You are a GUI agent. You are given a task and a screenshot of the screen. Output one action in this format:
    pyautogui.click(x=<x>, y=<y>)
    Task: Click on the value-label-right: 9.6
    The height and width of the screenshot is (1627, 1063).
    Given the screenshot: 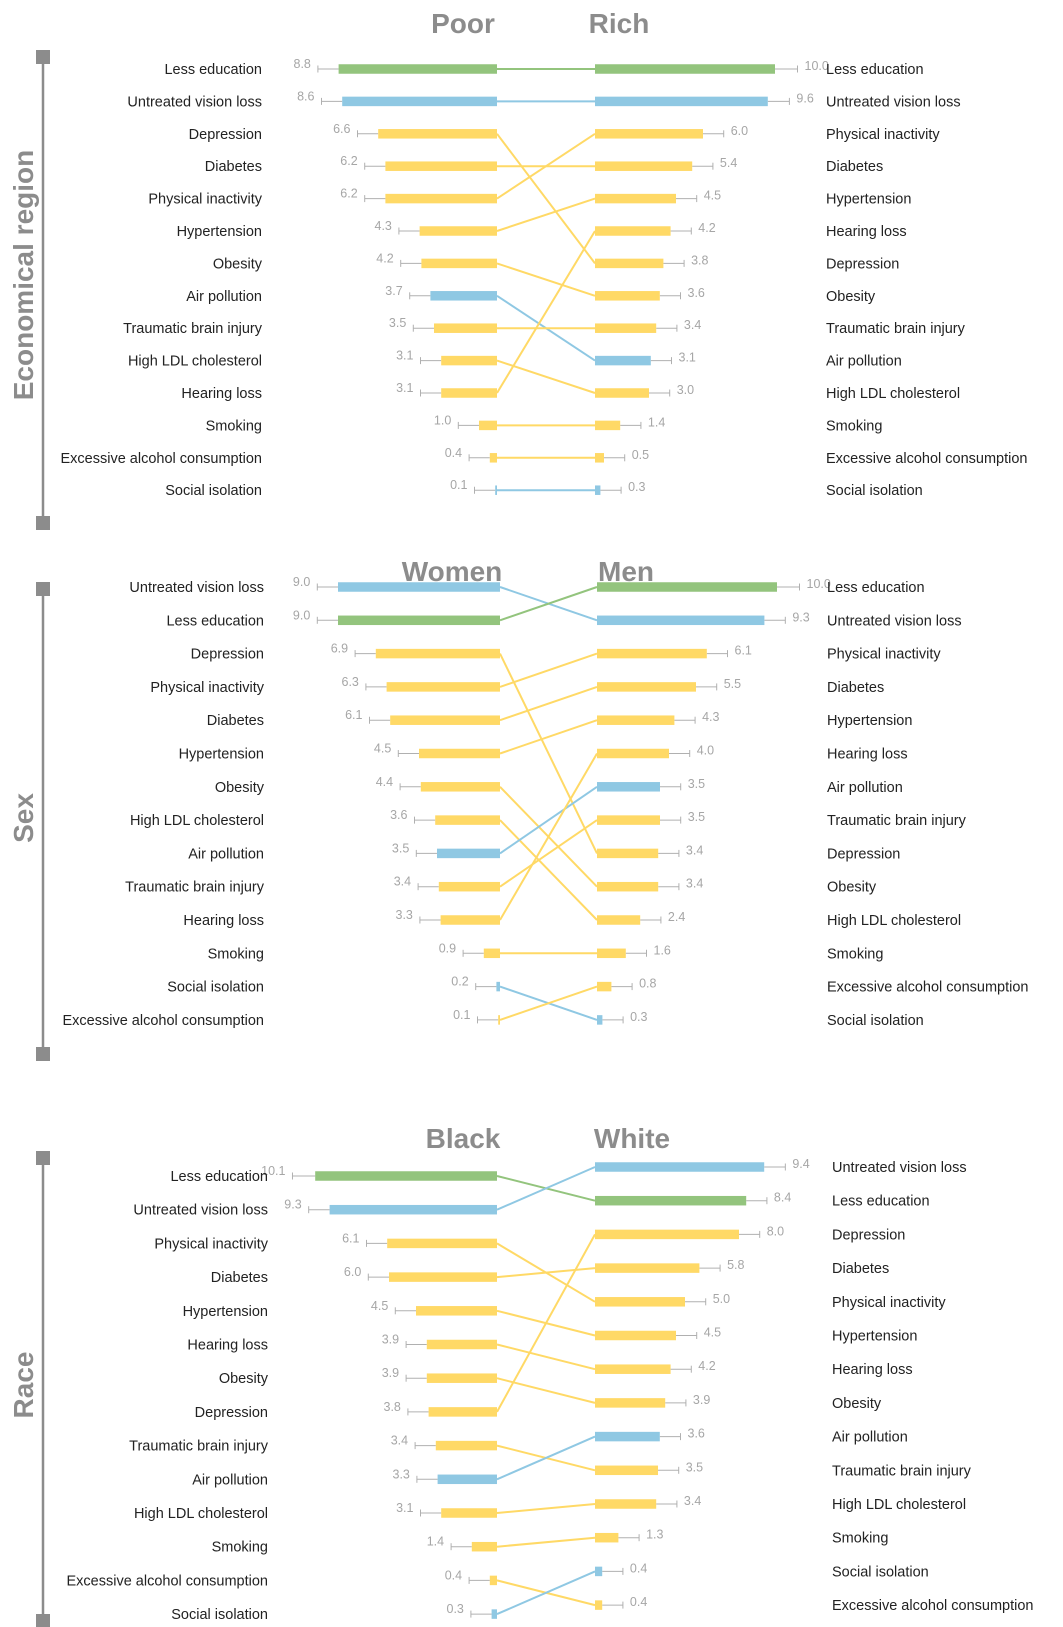 What is the action you would take?
    pyautogui.click(x=804, y=98)
    